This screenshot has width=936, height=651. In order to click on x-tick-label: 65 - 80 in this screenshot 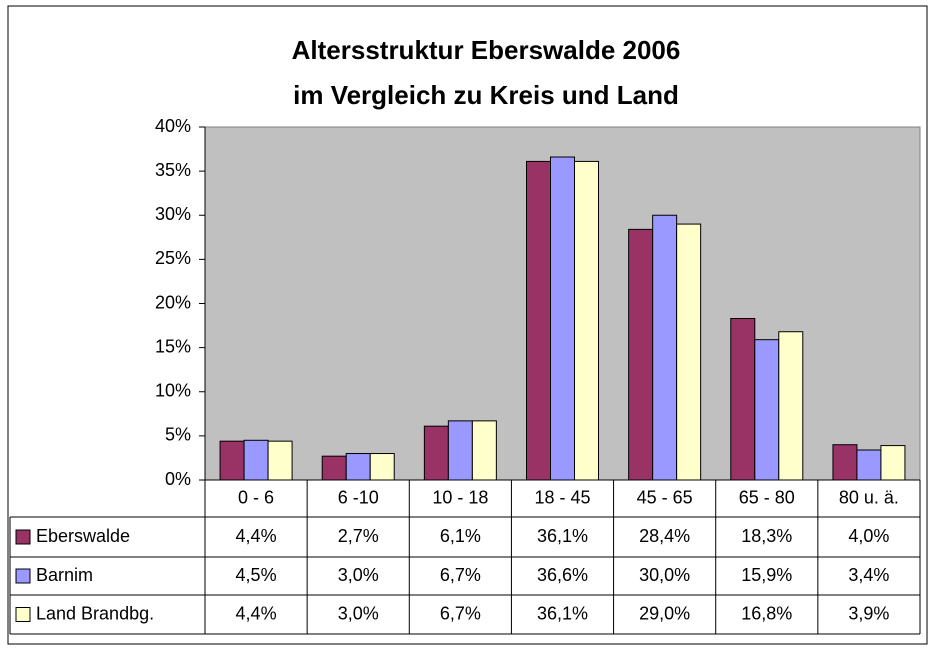, I will do `click(767, 497)`.